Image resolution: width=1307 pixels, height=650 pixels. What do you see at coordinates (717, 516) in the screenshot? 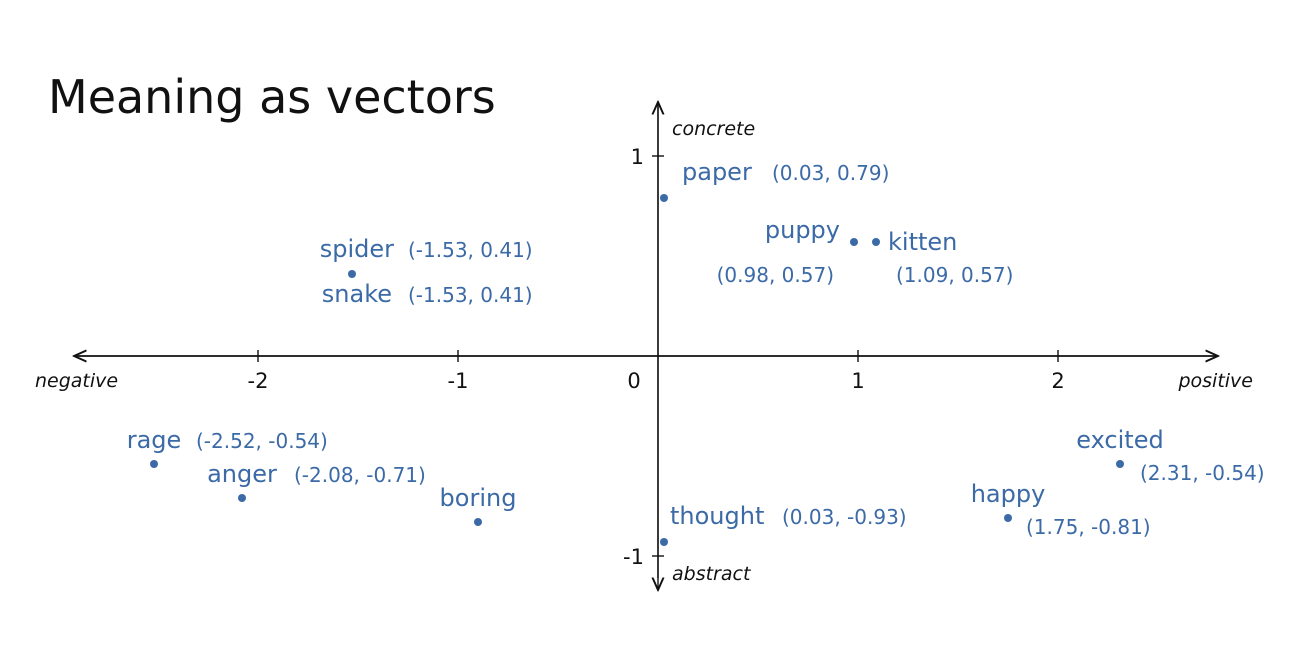
I see `point-label-thought: thought` at bounding box center [717, 516].